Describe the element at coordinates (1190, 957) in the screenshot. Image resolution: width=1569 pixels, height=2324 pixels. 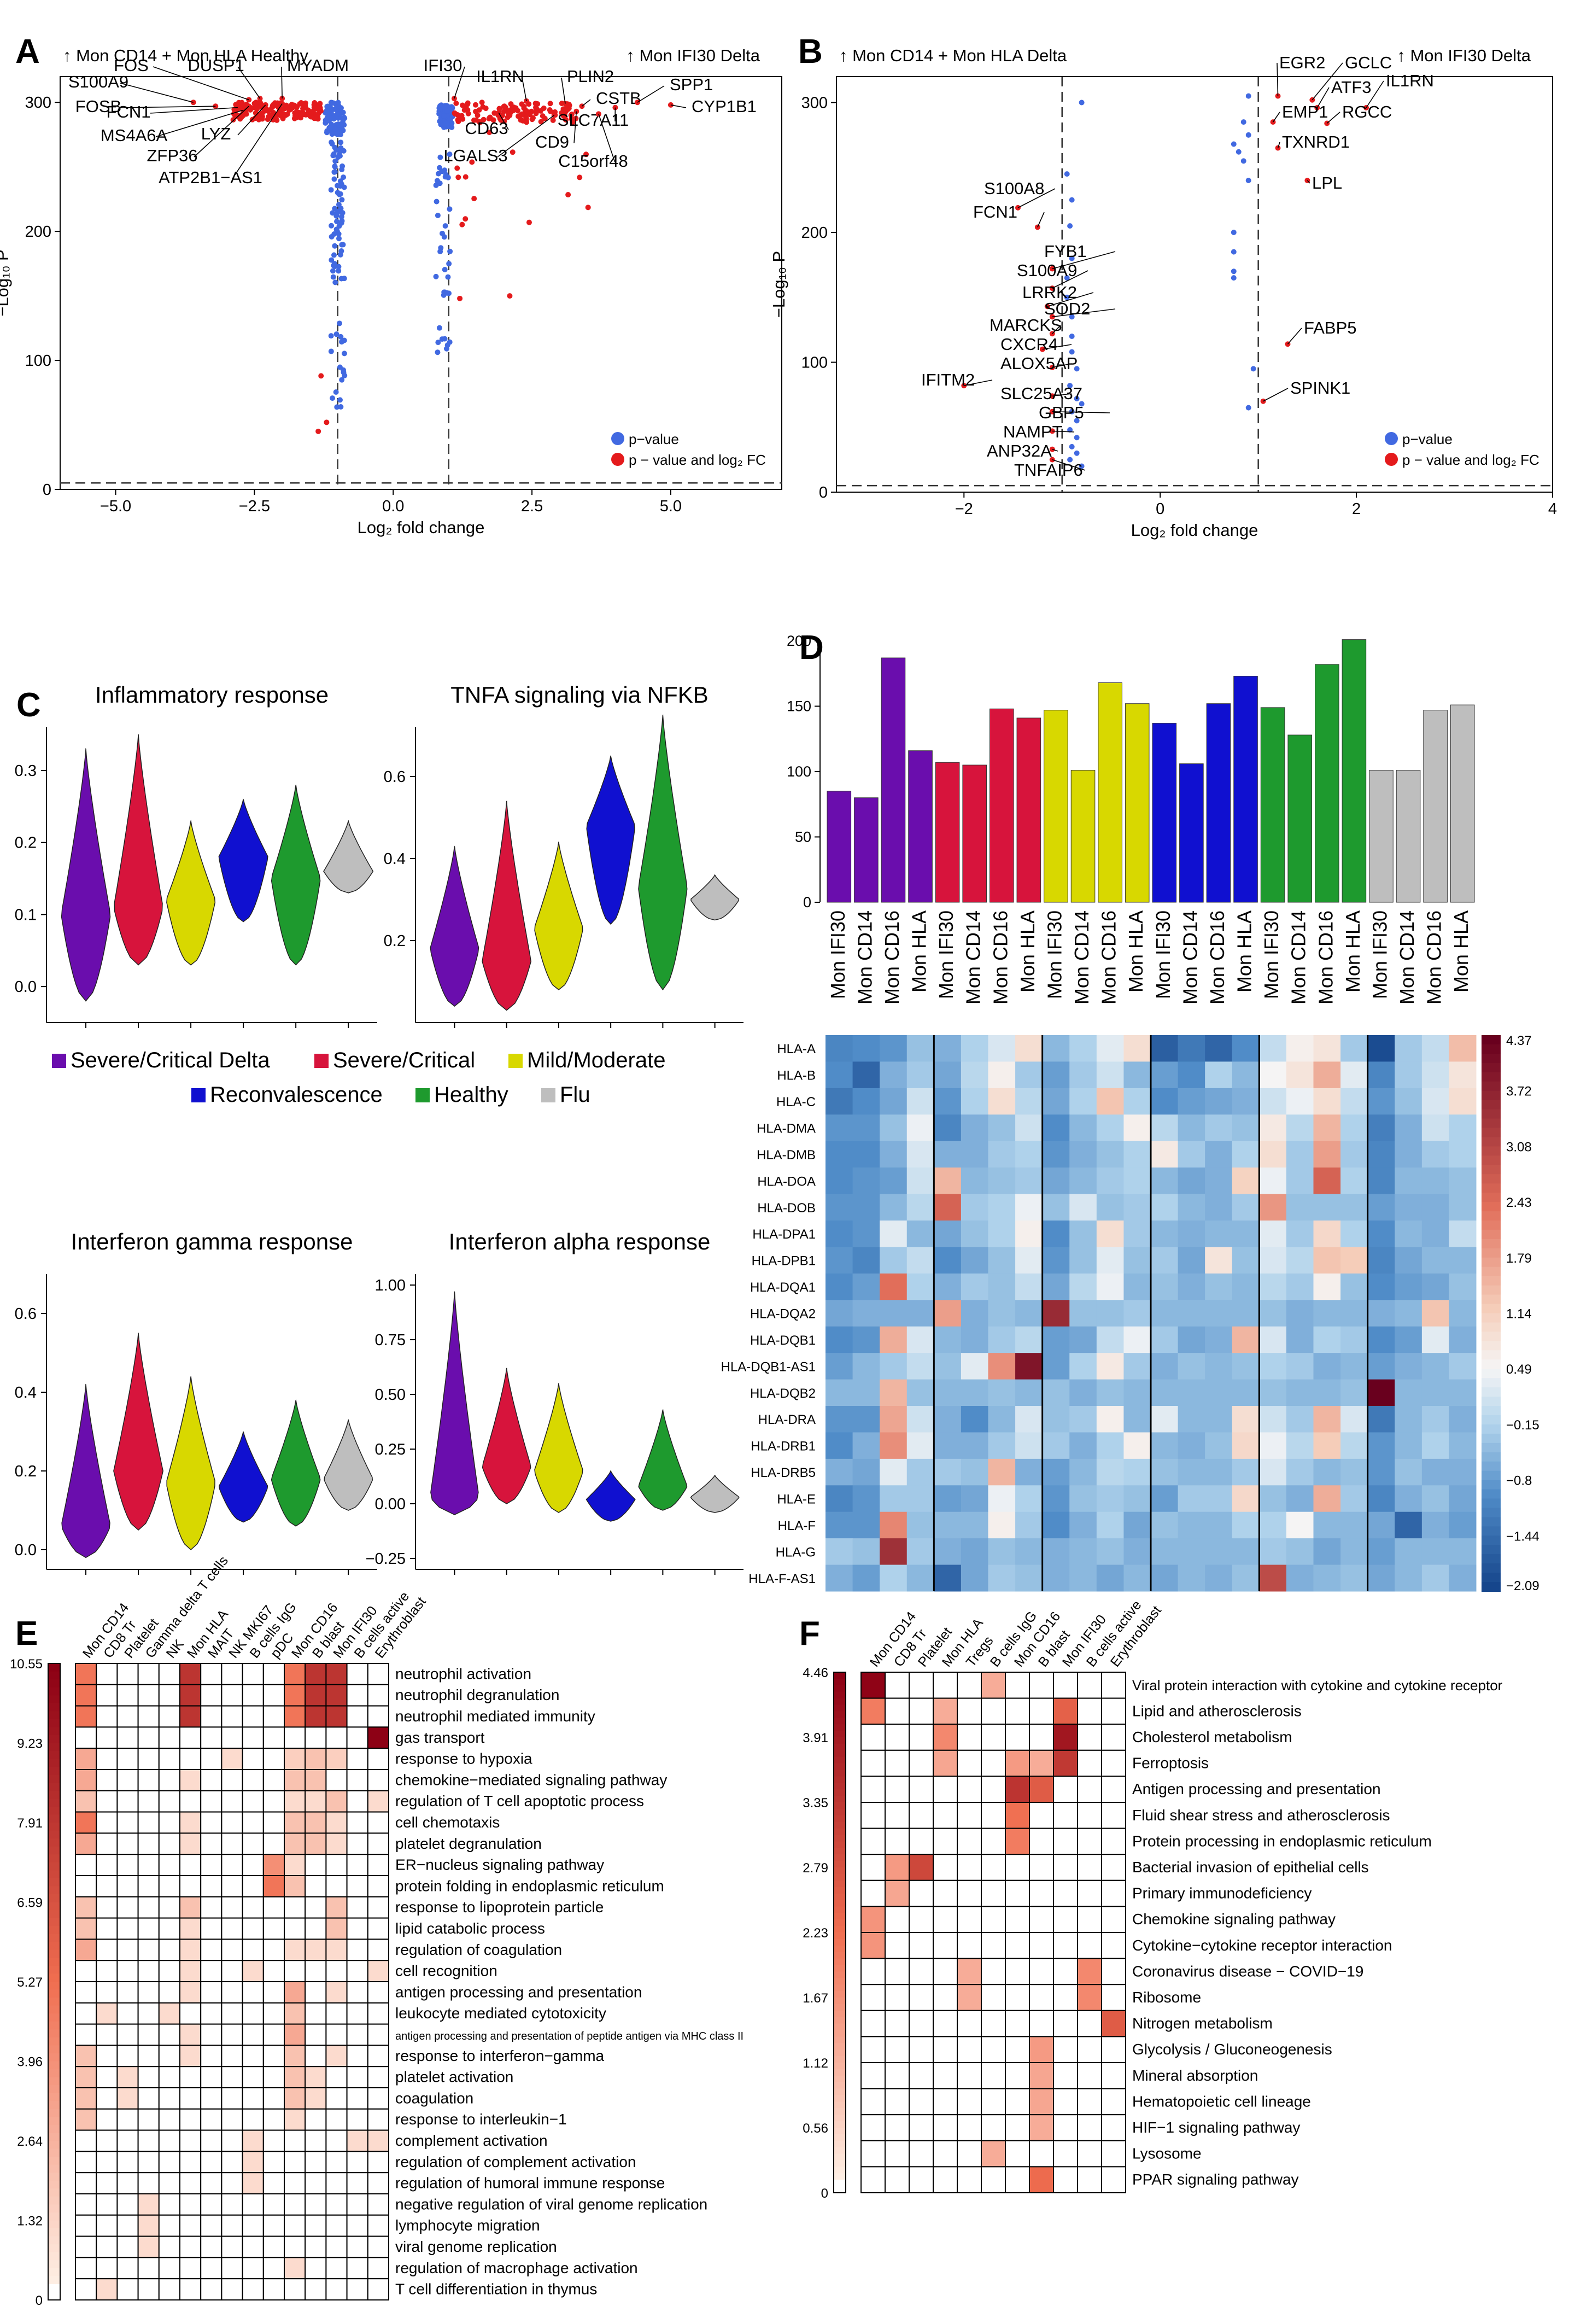
I see `bar-category-label: Mon CD14` at that location.